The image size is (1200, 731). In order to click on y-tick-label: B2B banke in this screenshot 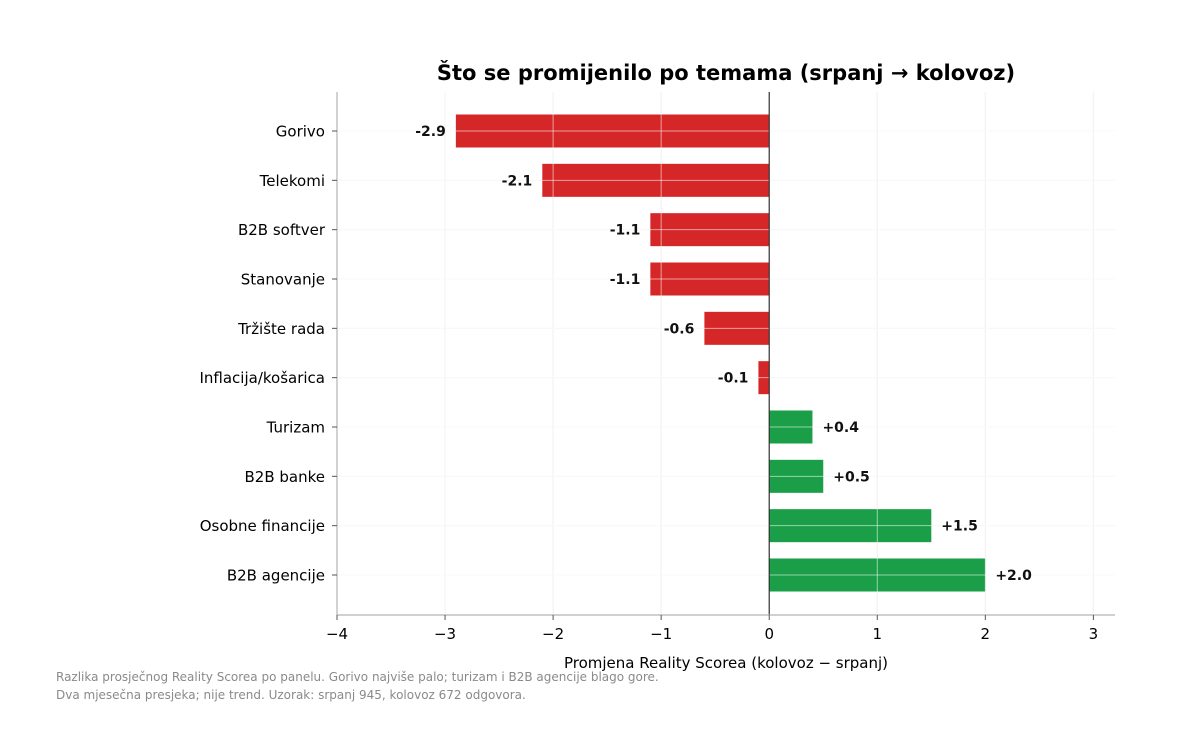, I will do `click(285, 477)`.